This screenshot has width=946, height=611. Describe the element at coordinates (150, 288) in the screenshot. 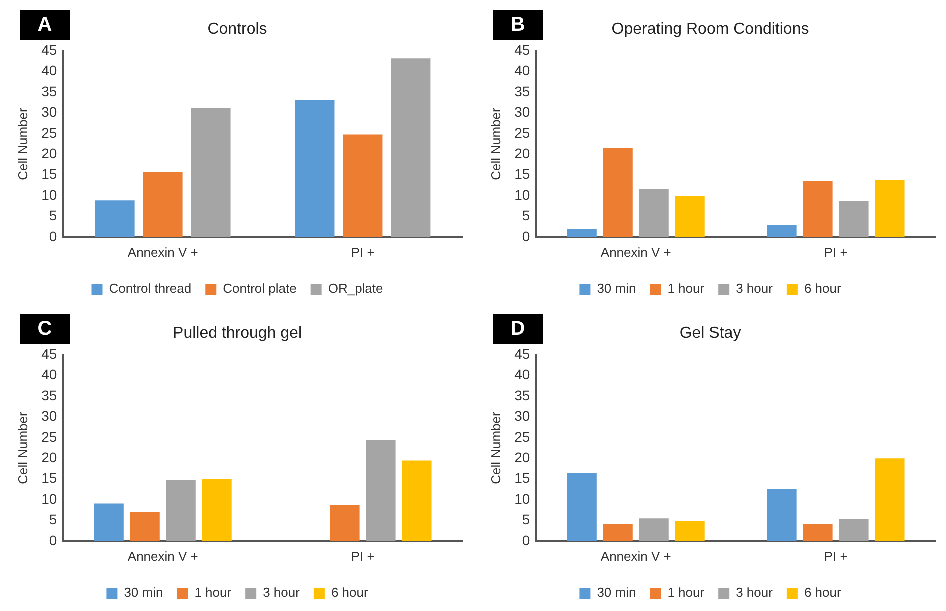

I see `legend-label: Control thread` at that location.